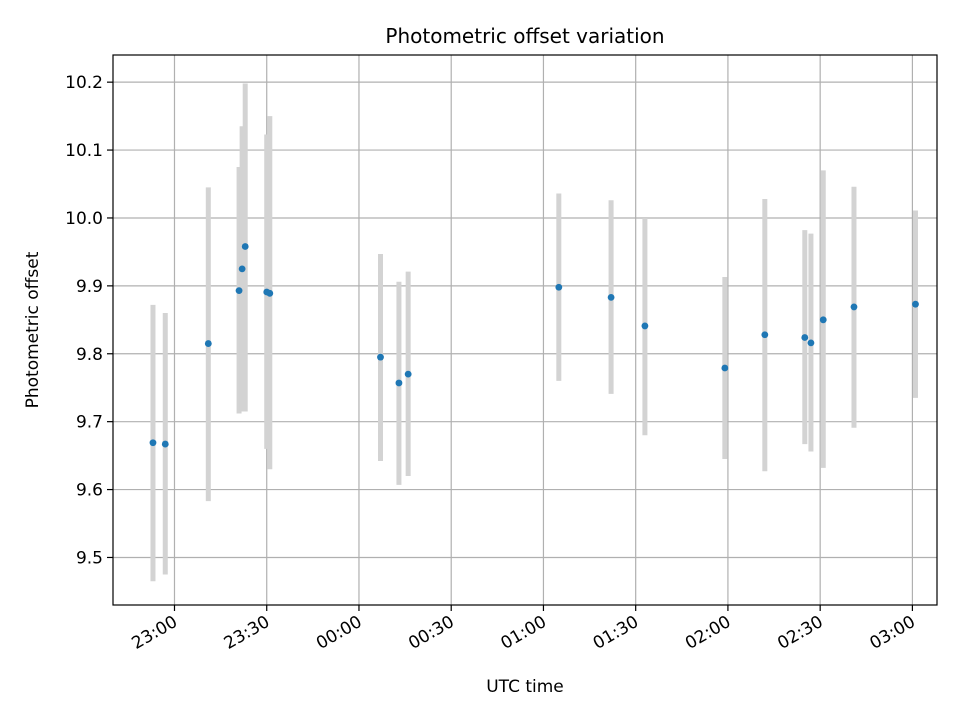 The image size is (960, 720). What do you see at coordinates (33, 329) in the screenshot?
I see `y-axis-title: Photometric offset` at bounding box center [33, 329].